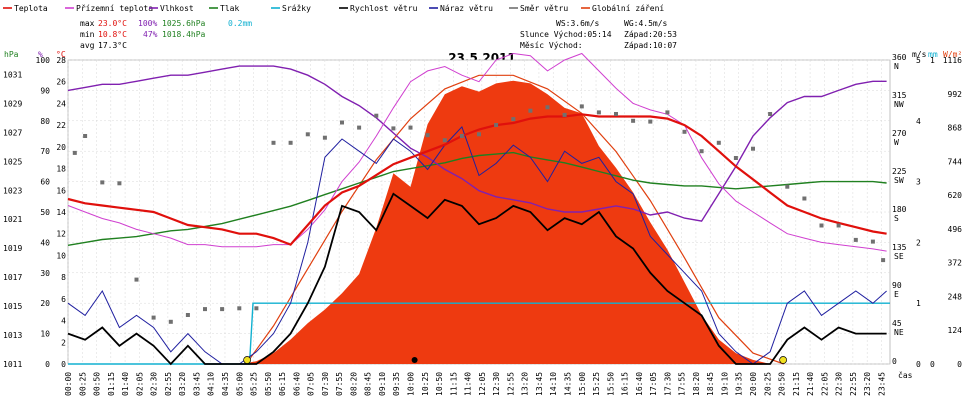 Image resolution: width=966 pixels, height=400 pixels. I want to click on legend-entry: Vlhkost, so click(177, 8).